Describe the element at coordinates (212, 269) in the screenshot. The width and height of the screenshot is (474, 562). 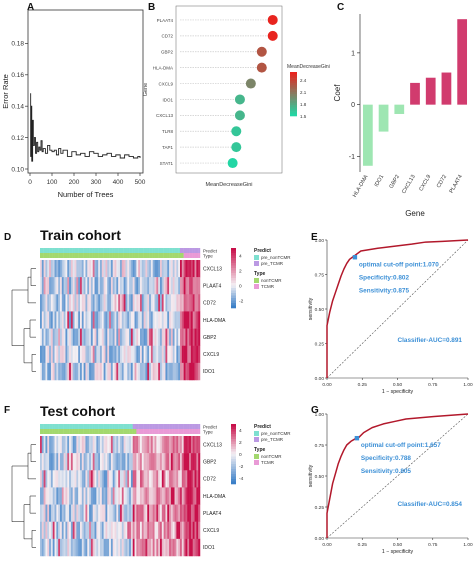
I see `heatmap-row-label: CXCL13` at that location.